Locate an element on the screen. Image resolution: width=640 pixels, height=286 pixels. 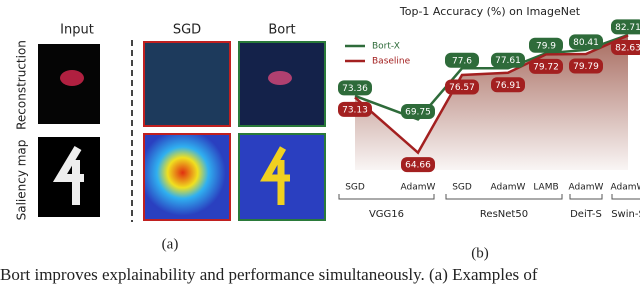
value-label: 69.75 is located at coordinates (418, 112).